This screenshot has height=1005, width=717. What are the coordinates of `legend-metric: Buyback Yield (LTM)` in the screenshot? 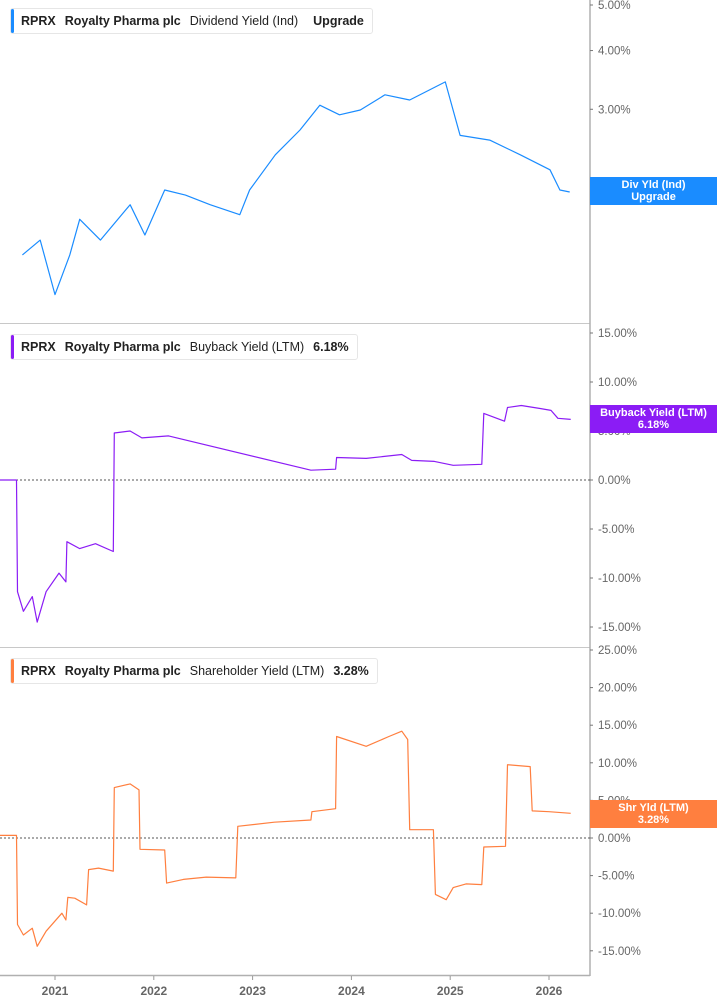 It's located at (247, 347).